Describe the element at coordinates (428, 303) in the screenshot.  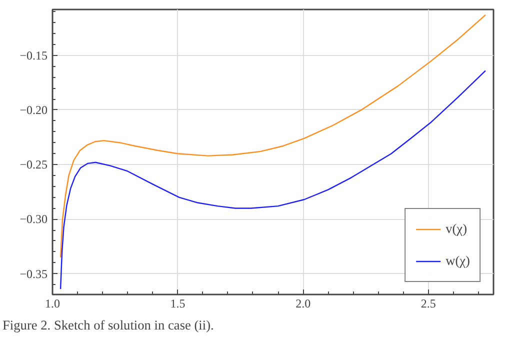
I see `x-tick-label: 2.5` at that location.